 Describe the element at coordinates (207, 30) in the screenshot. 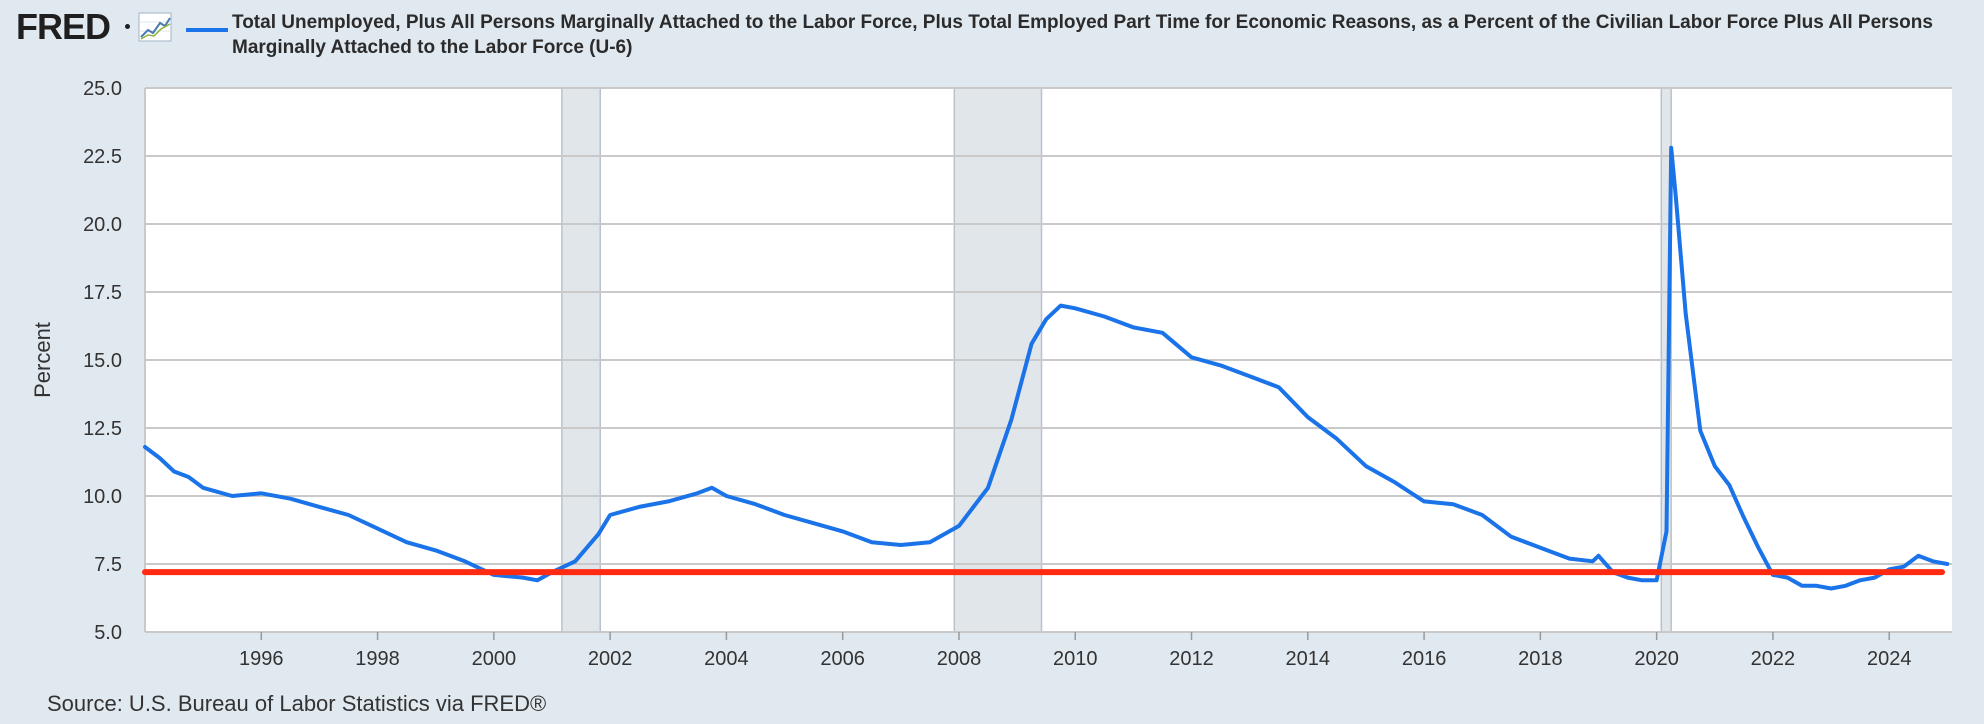

I see `legend-swatch` at that location.